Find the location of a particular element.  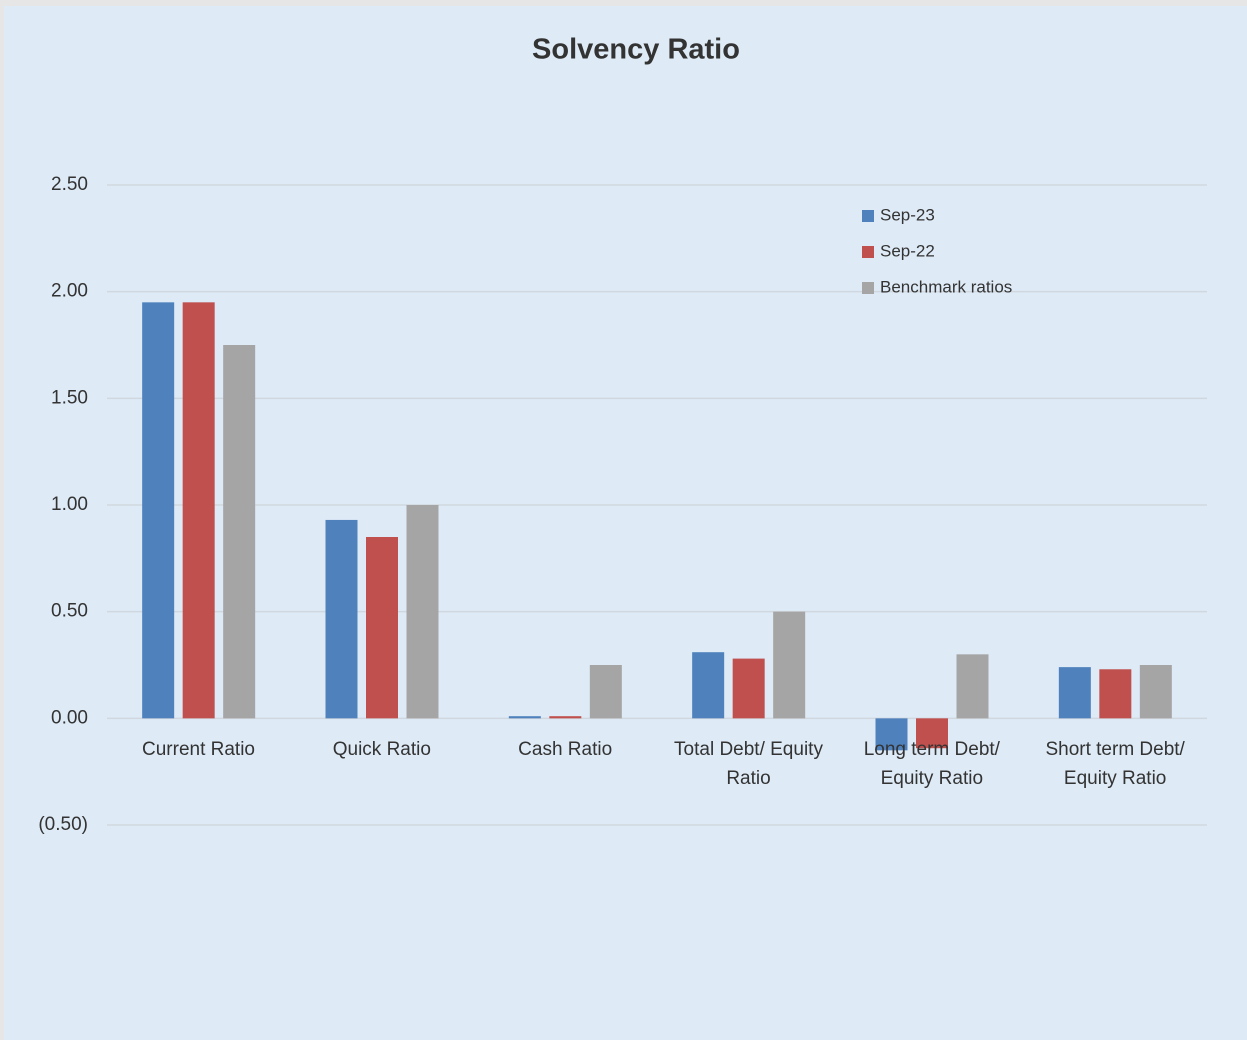

legend-label: Sep-22 is located at coordinates (907, 250).